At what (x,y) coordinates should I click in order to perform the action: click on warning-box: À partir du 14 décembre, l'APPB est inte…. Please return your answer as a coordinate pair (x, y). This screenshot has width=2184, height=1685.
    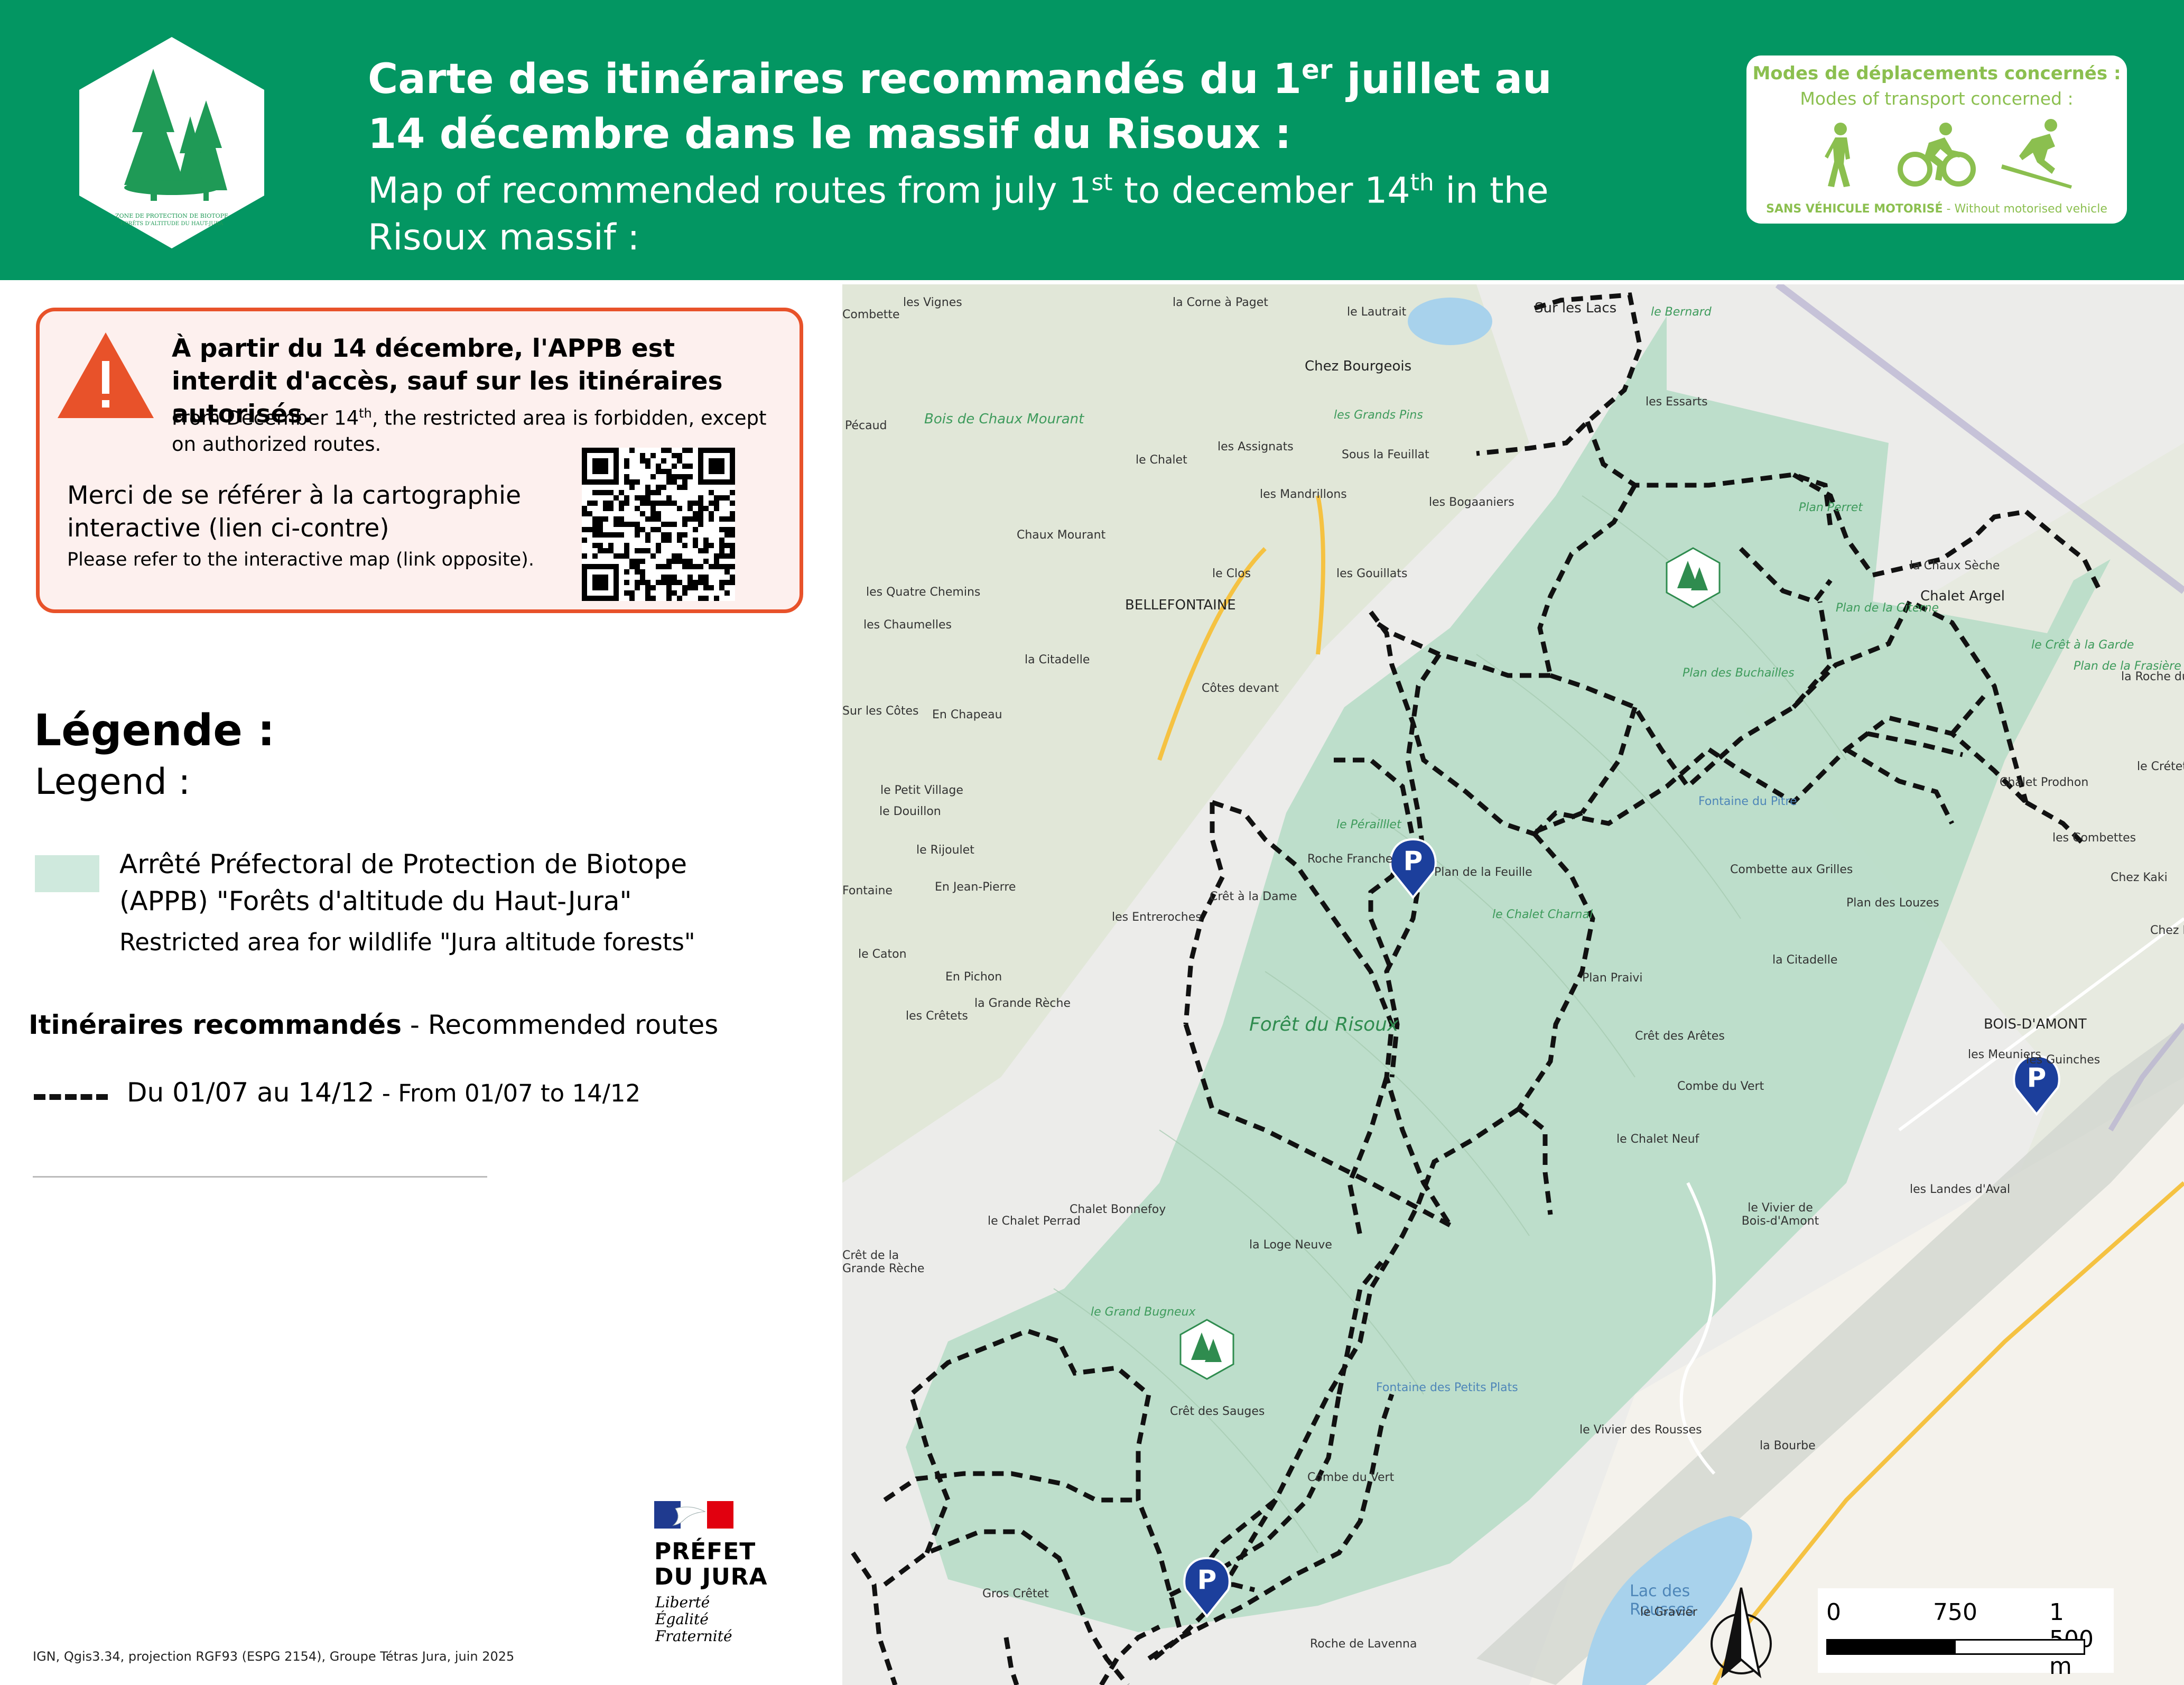
    Looking at the image, I should click on (419, 460).